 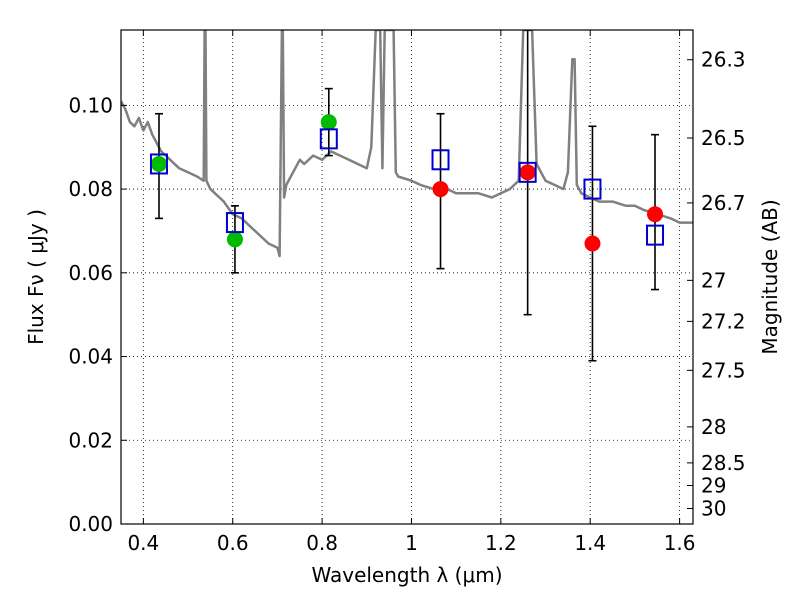 What do you see at coordinates (143, 543) in the screenshot?
I see `x-tick-label: 0.4` at bounding box center [143, 543].